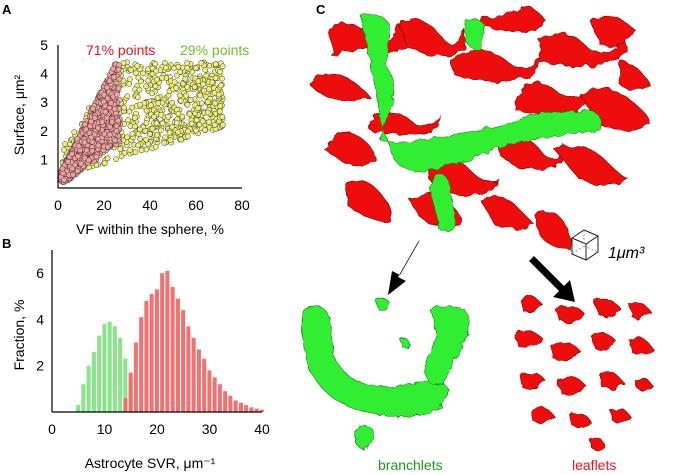 The image size is (686, 475). I want to click on annotation-71-points: 71% points, so click(120, 50).